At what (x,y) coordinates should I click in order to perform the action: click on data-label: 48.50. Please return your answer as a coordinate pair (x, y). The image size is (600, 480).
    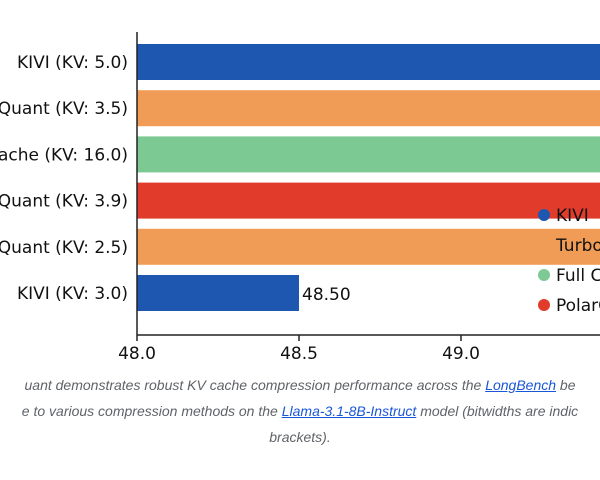
    Looking at the image, I should click on (326, 295).